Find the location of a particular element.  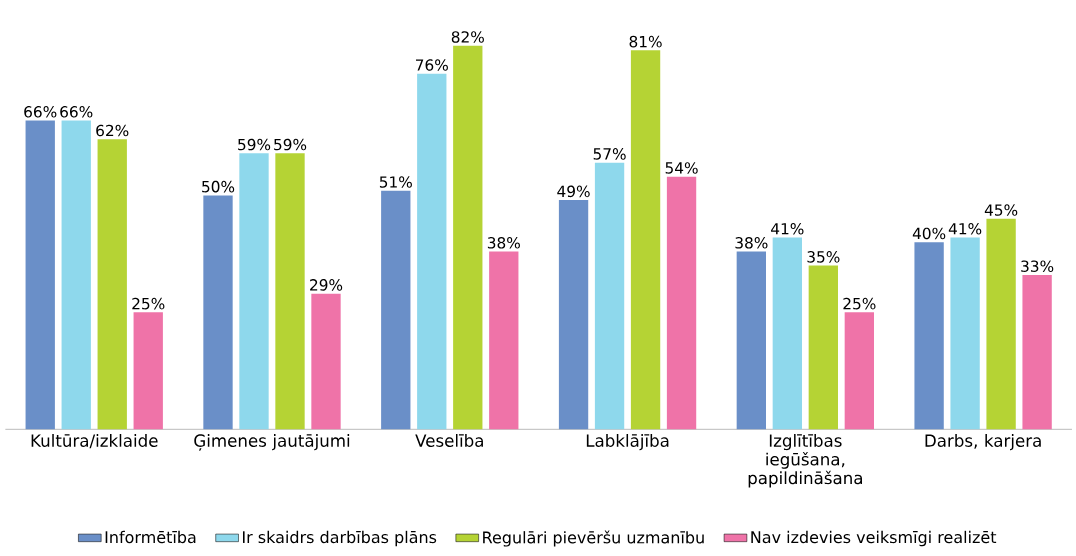

data-label: 40% is located at coordinates (929, 233).